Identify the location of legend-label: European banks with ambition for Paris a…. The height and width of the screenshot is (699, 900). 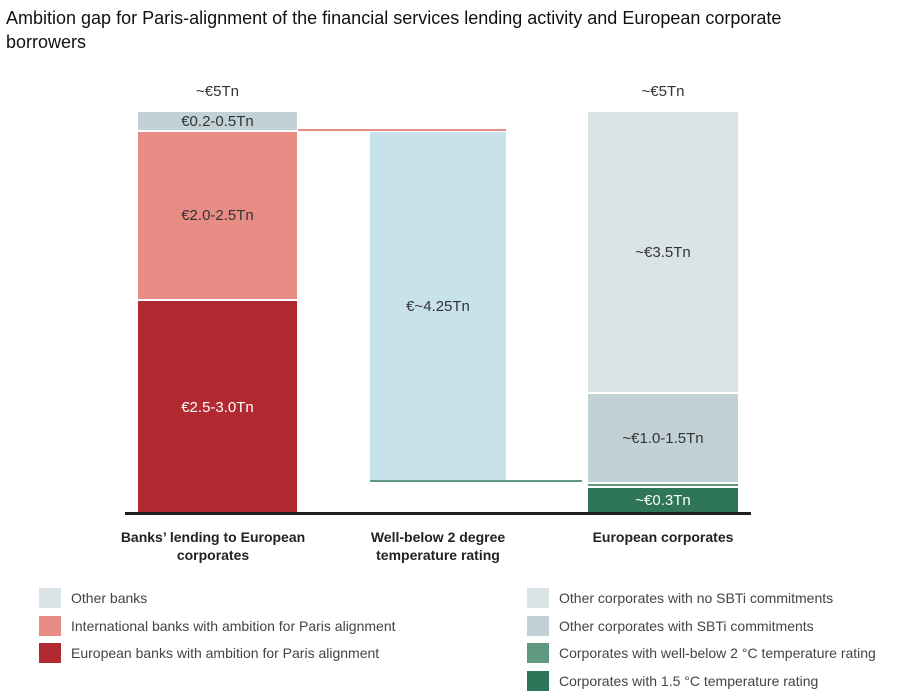
(225, 653).